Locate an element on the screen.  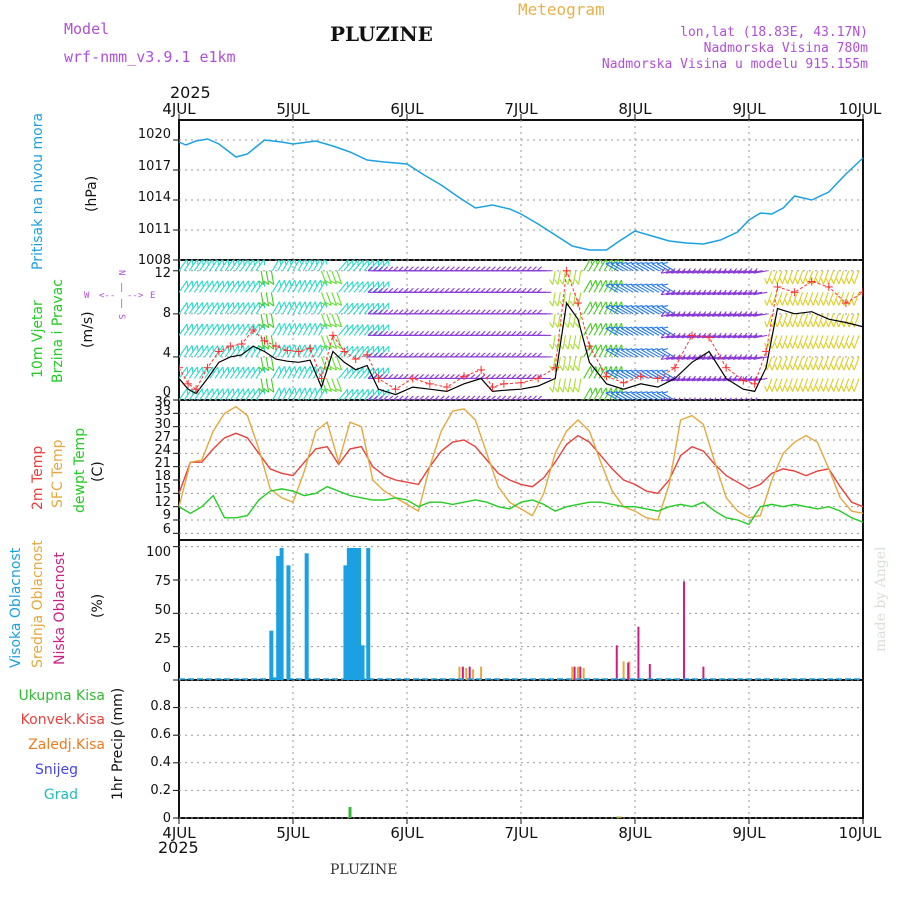
high_cloud-bar is located at coordinates (278, 618).